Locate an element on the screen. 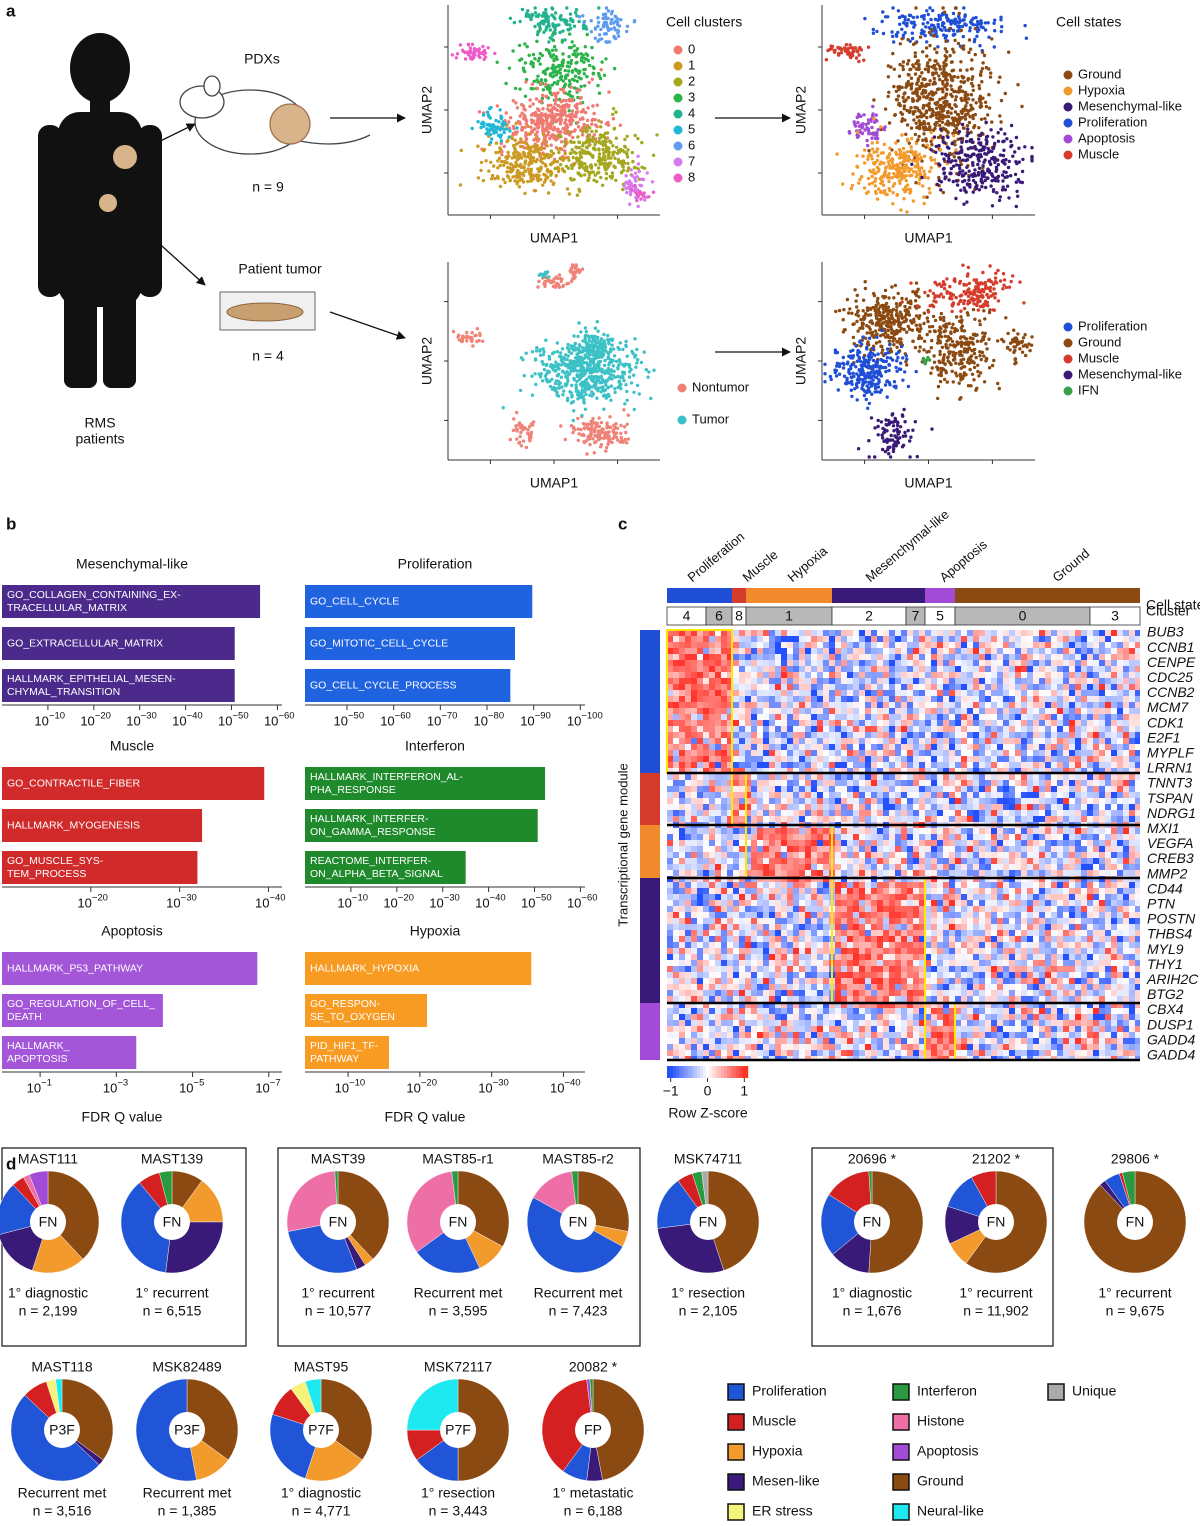  pdx-label: PDXs is located at coordinates (262, 59).